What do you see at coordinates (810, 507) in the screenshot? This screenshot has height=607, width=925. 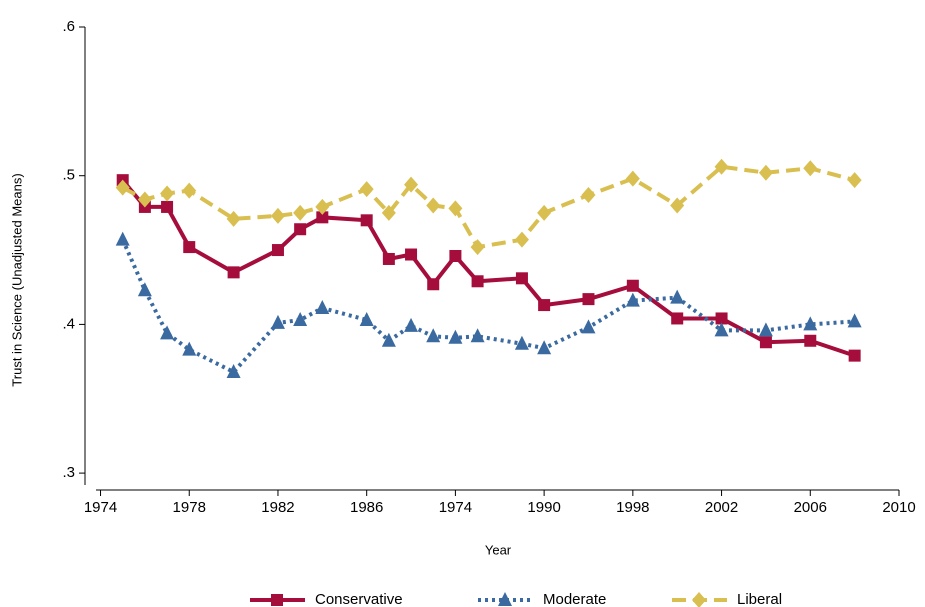 I see `x-tick-label: 2006` at bounding box center [810, 507].